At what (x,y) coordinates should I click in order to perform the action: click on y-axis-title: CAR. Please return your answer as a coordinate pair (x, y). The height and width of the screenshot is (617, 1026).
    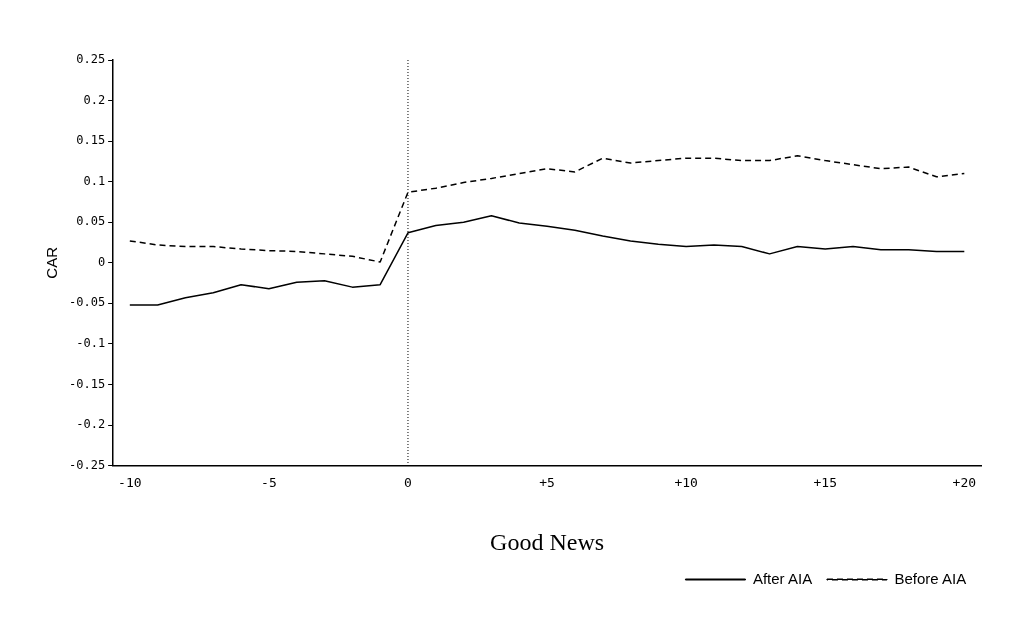
    Looking at the image, I should click on (52, 262).